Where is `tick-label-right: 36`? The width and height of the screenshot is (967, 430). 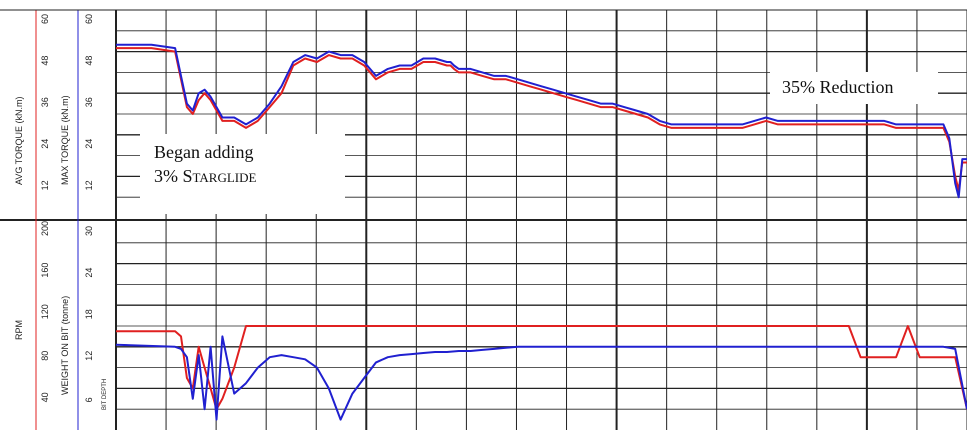 tick-label-right: 36 is located at coordinates (89, 102).